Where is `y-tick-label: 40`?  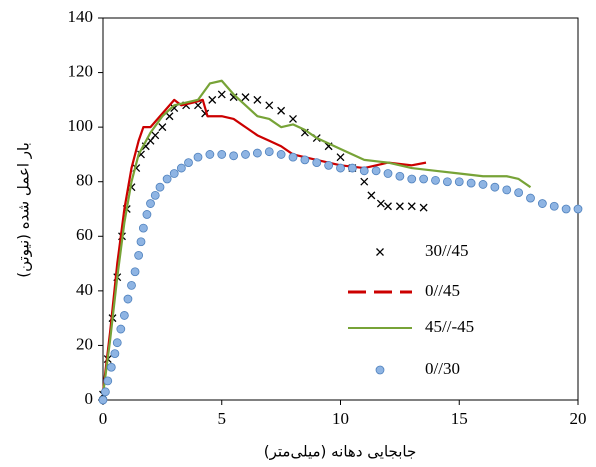
y-tick-label: 40 is located at coordinates (84, 289).